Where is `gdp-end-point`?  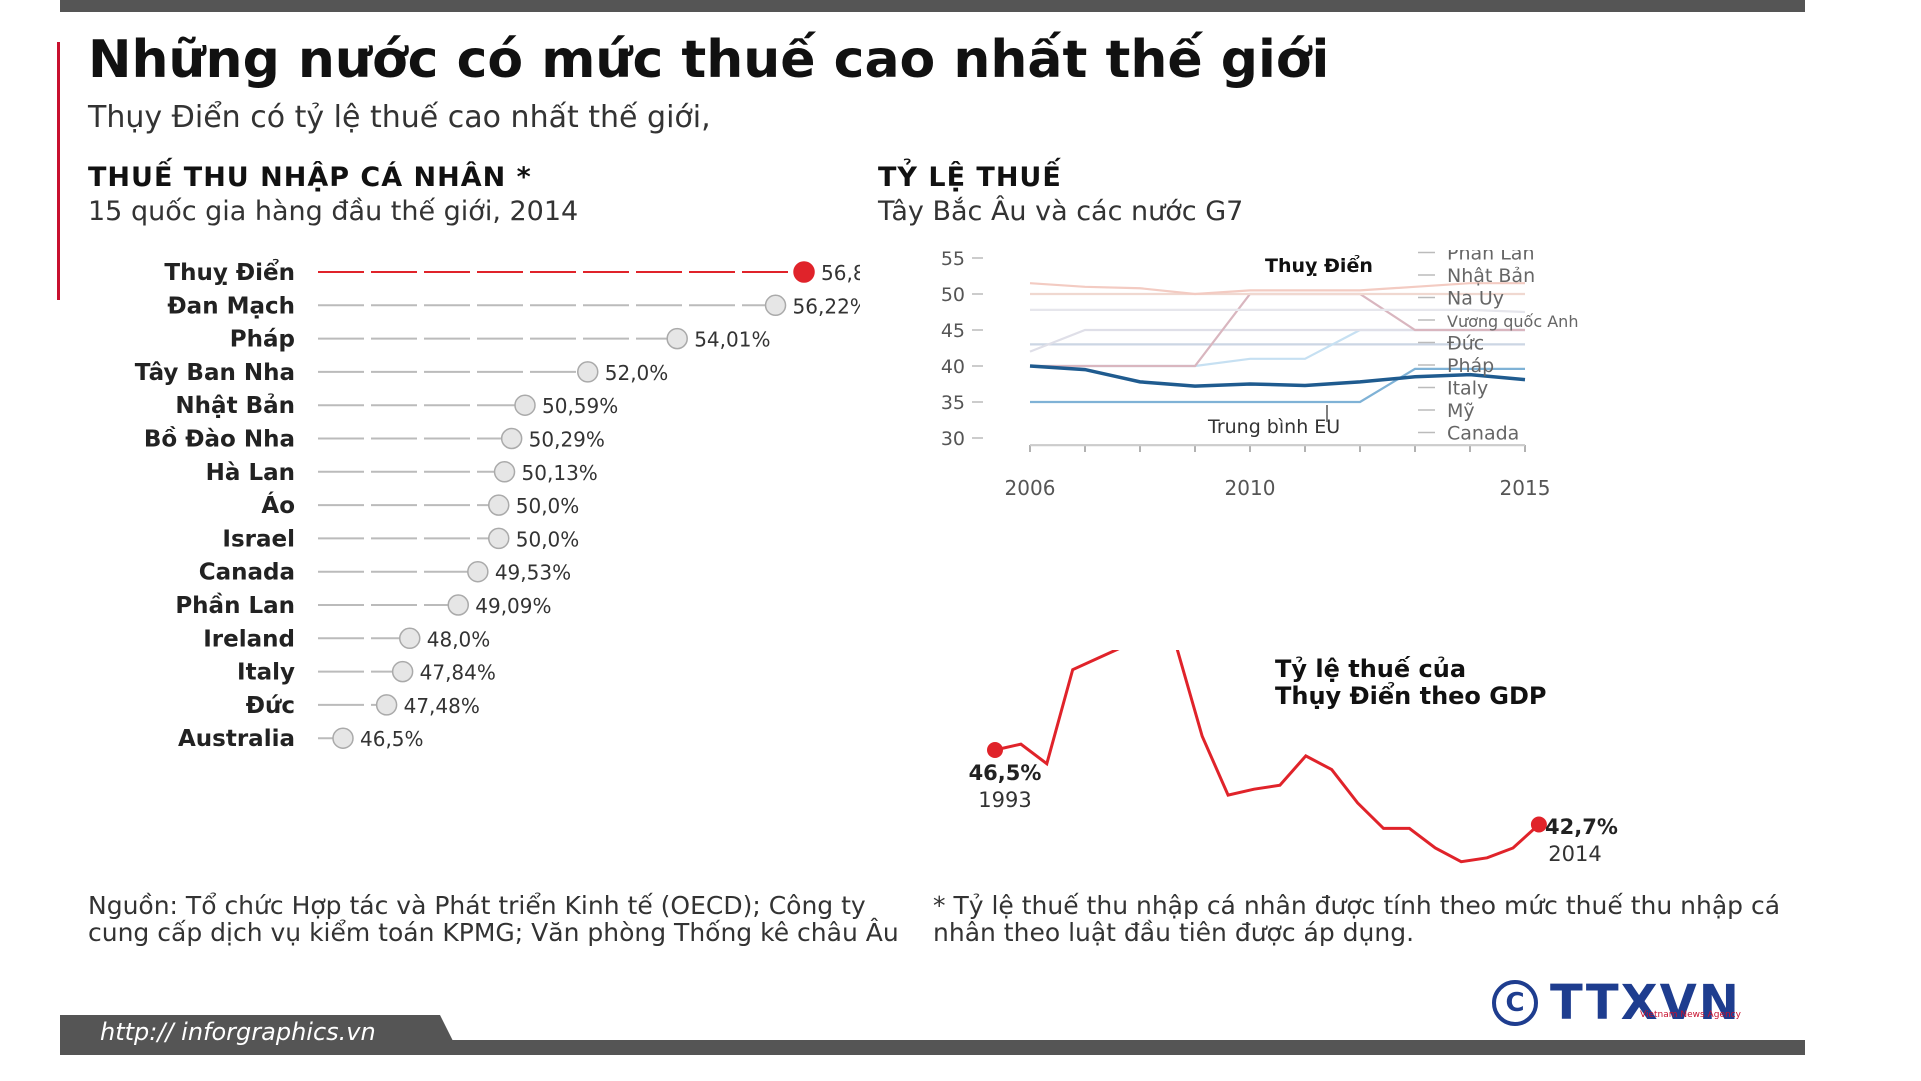
gdp-end-point is located at coordinates (1538, 824).